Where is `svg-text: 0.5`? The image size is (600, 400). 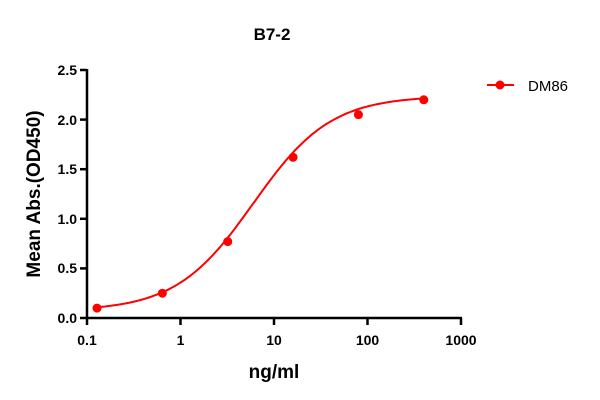
svg-text: 0.5 is located at coordinates (68, 268).